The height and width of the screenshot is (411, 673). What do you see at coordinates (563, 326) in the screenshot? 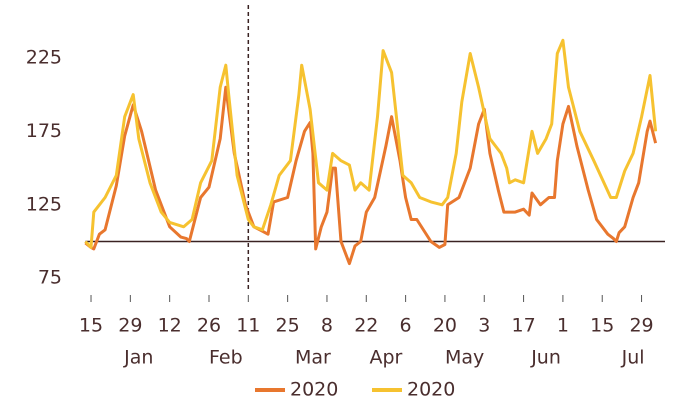
I see `x-tick-label: 1` at bounding box center [563, 326].